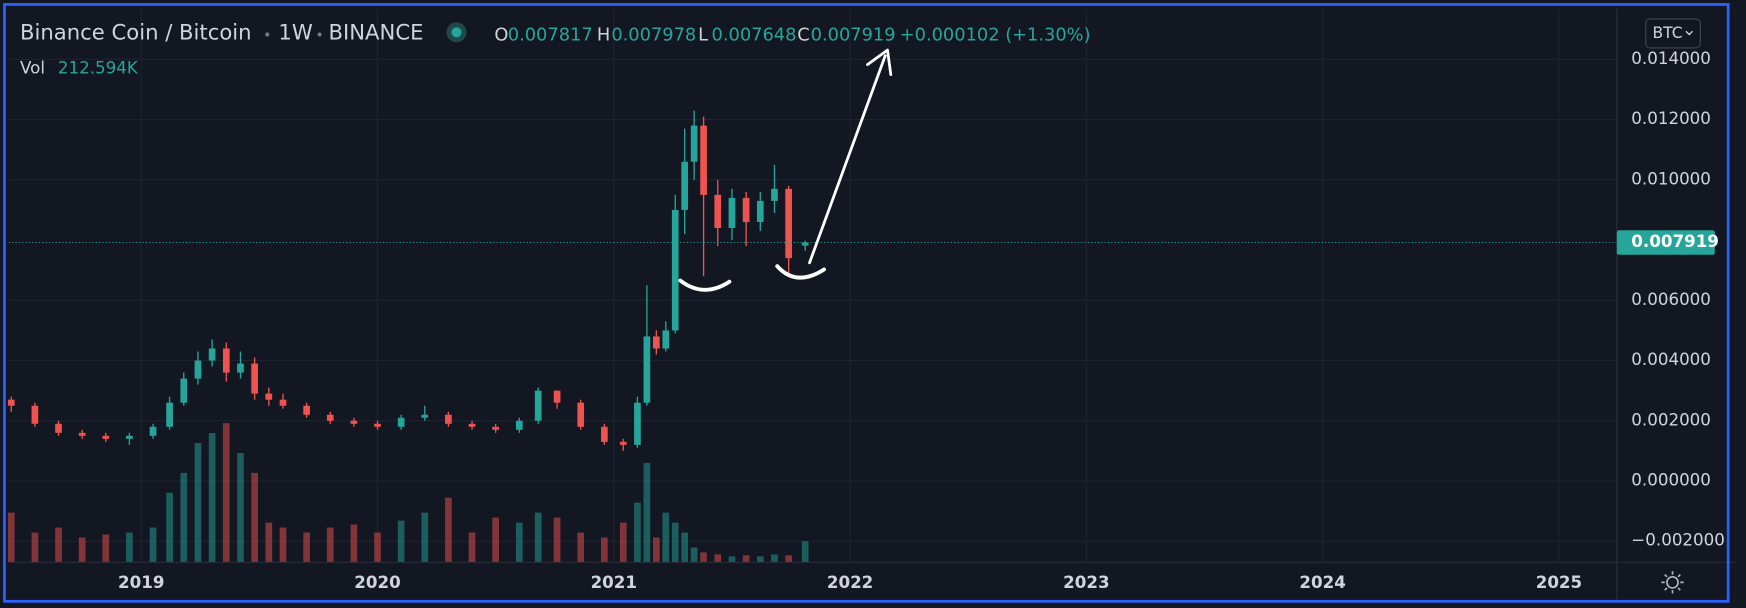 The image size is (1746, 608). What do you see at coordinates (98, 68) in the screenshot?
I see `volume-value: 212.594K` at bounding box center [98, 68].